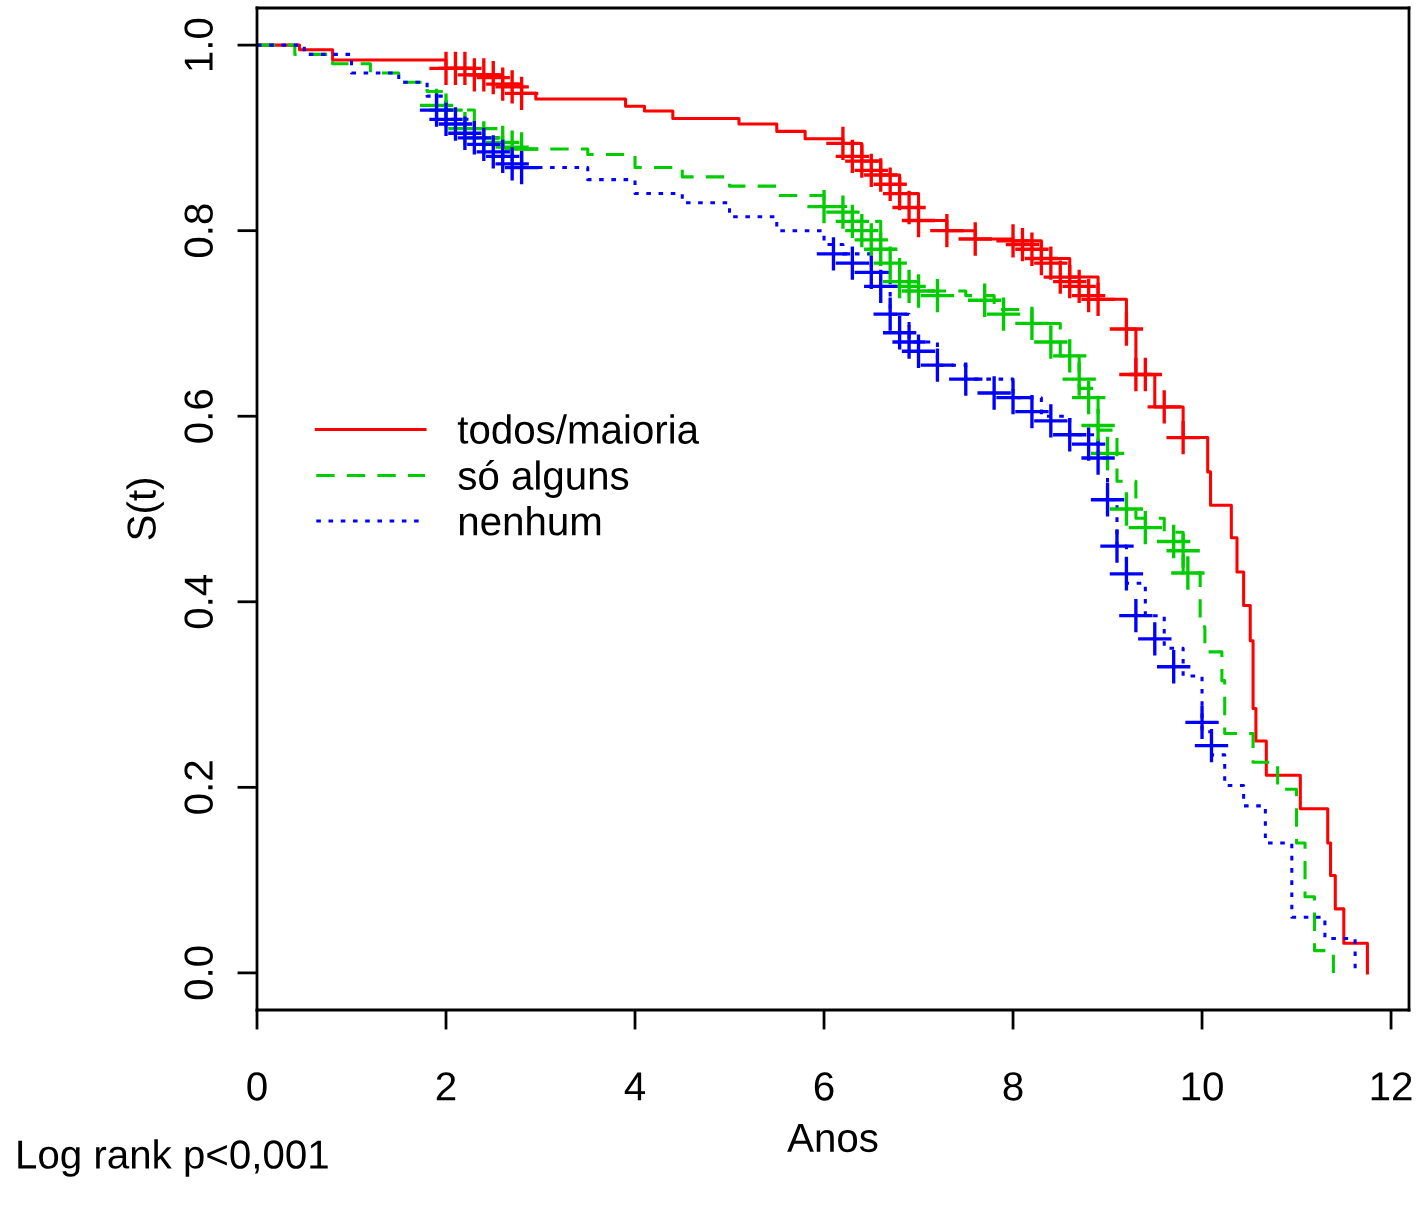 This screenshot has width=1423, height=1215. What do you see at coordinates (198, 601) in the screenshot?
I see `y-tick-label: 0.4` at bounding box center [198, 601].